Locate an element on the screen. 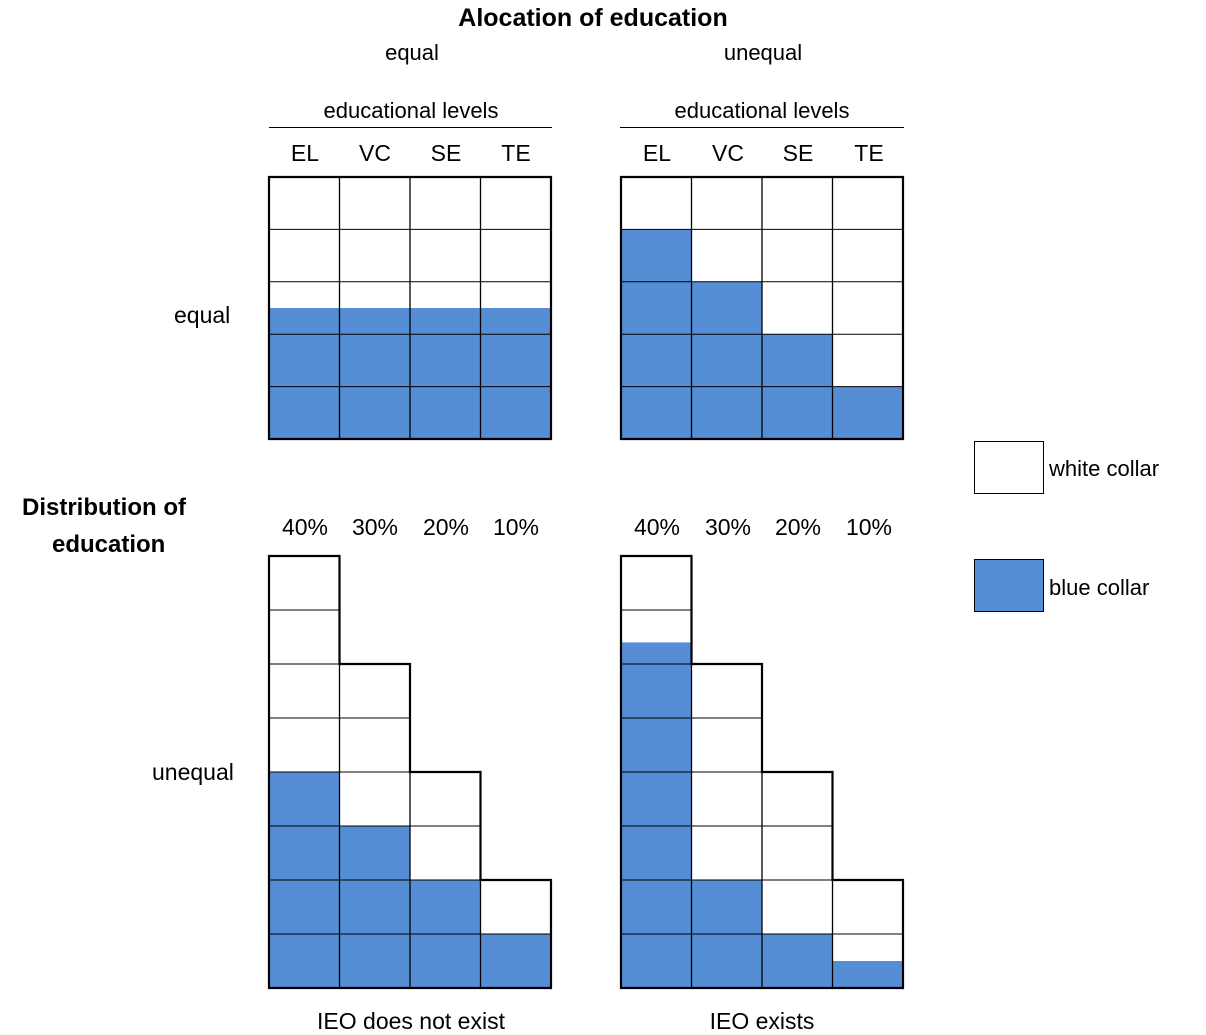 Image resolution: width=1206 pixels, height=1035 pixels. column-header-equal: equal is located at coordinates (412, 52).